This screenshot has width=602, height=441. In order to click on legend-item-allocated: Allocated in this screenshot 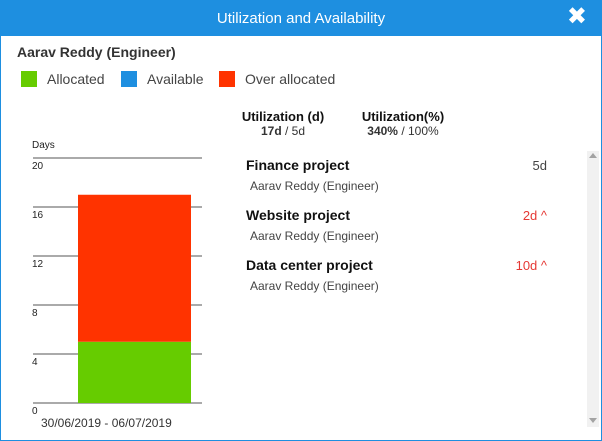, I will do `click(63, 79)`.